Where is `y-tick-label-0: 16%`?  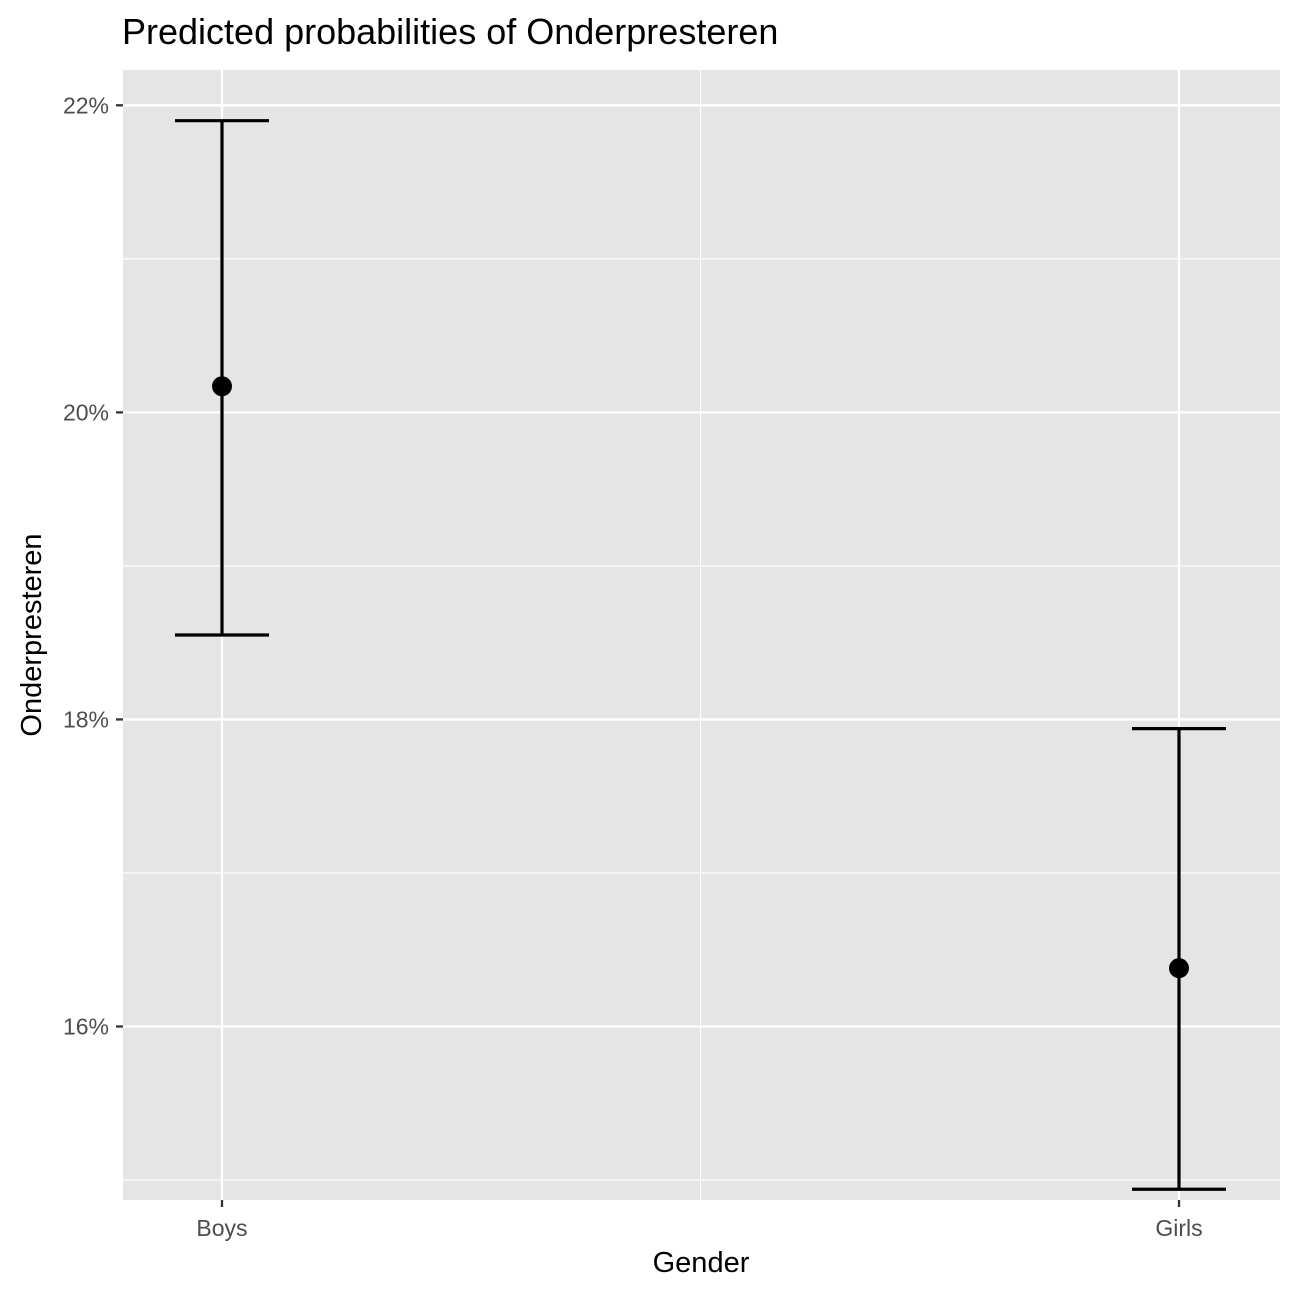
y-tick-label-0: 16% is located at coordinates (86, 1027).